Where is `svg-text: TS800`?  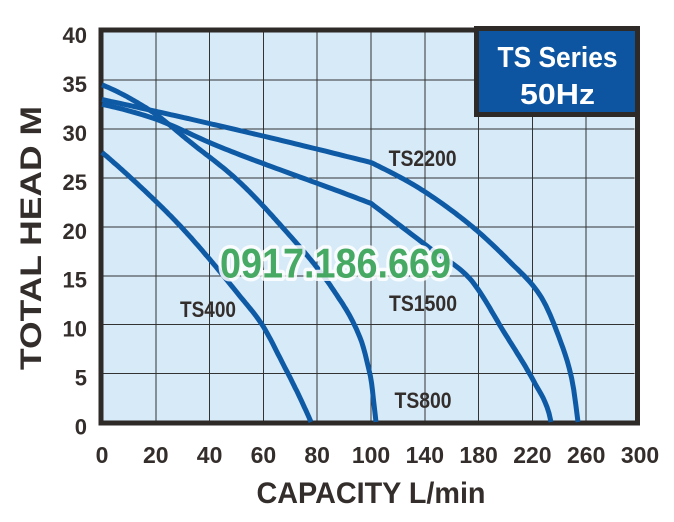
svg-text: TS800 is located at coordinates (423, 400).